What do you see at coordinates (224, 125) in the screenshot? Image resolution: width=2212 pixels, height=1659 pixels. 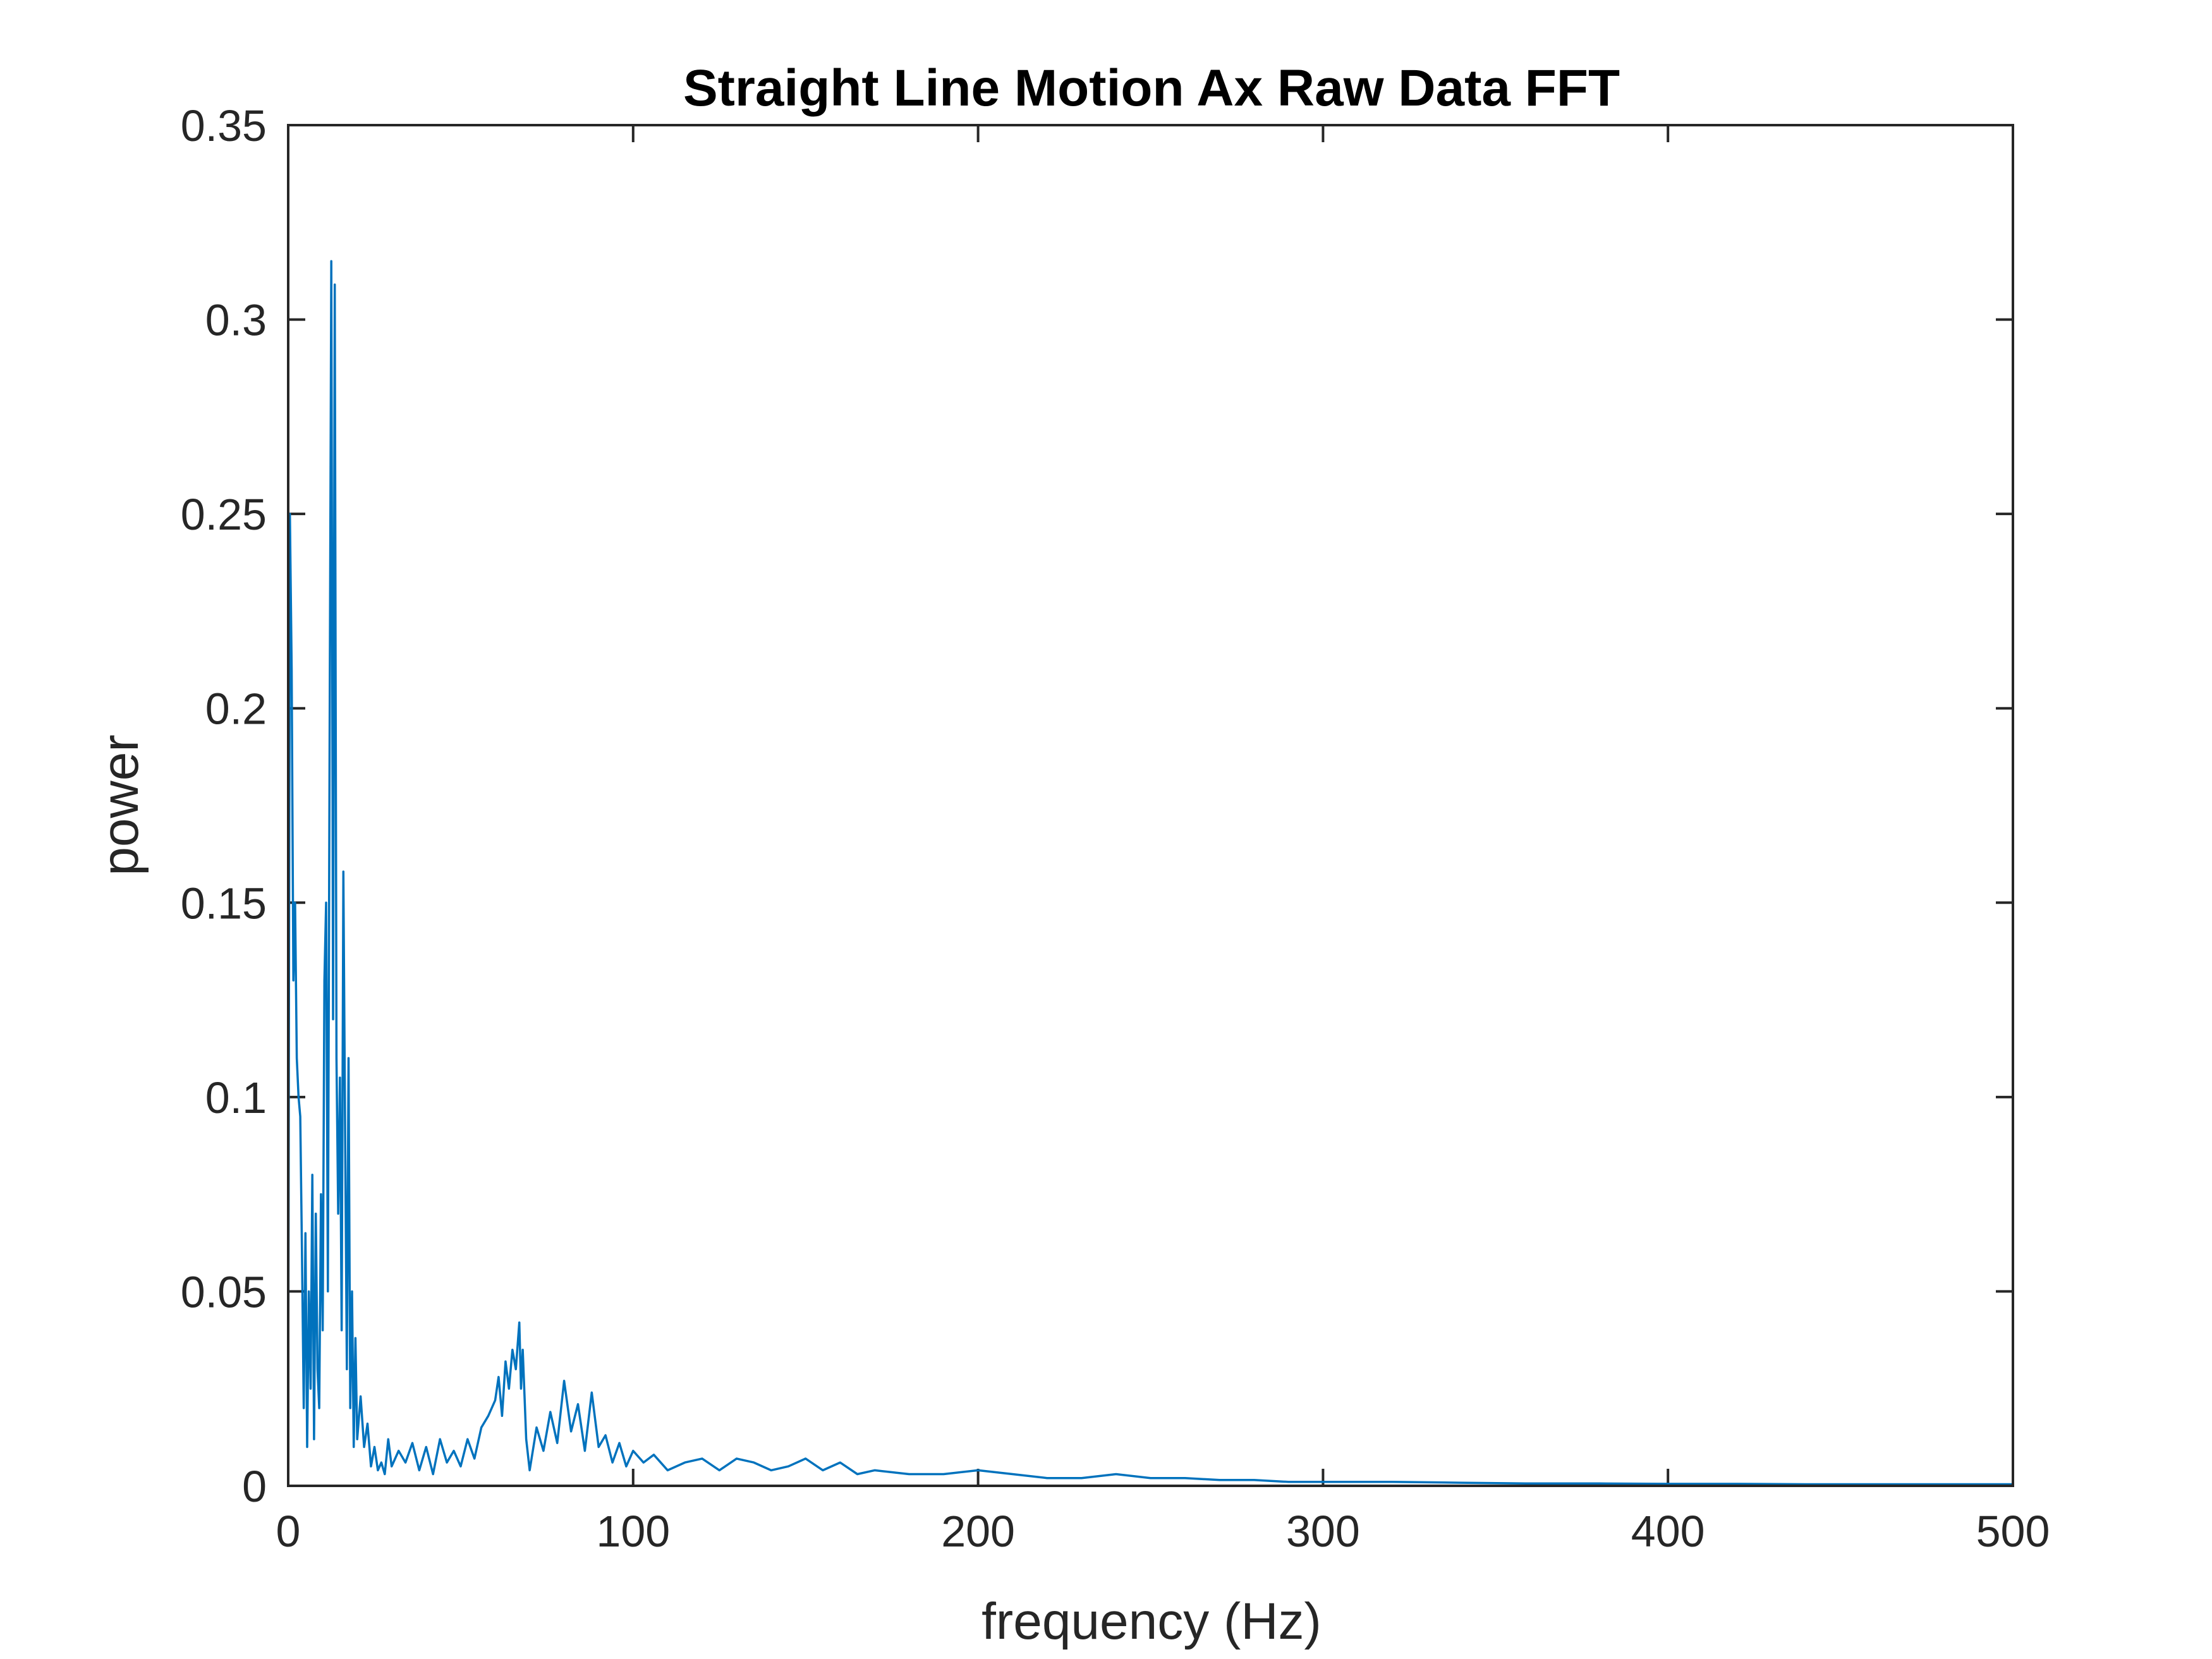 I see `y-tick-label: 0.35` at bounding box center [224, 125].